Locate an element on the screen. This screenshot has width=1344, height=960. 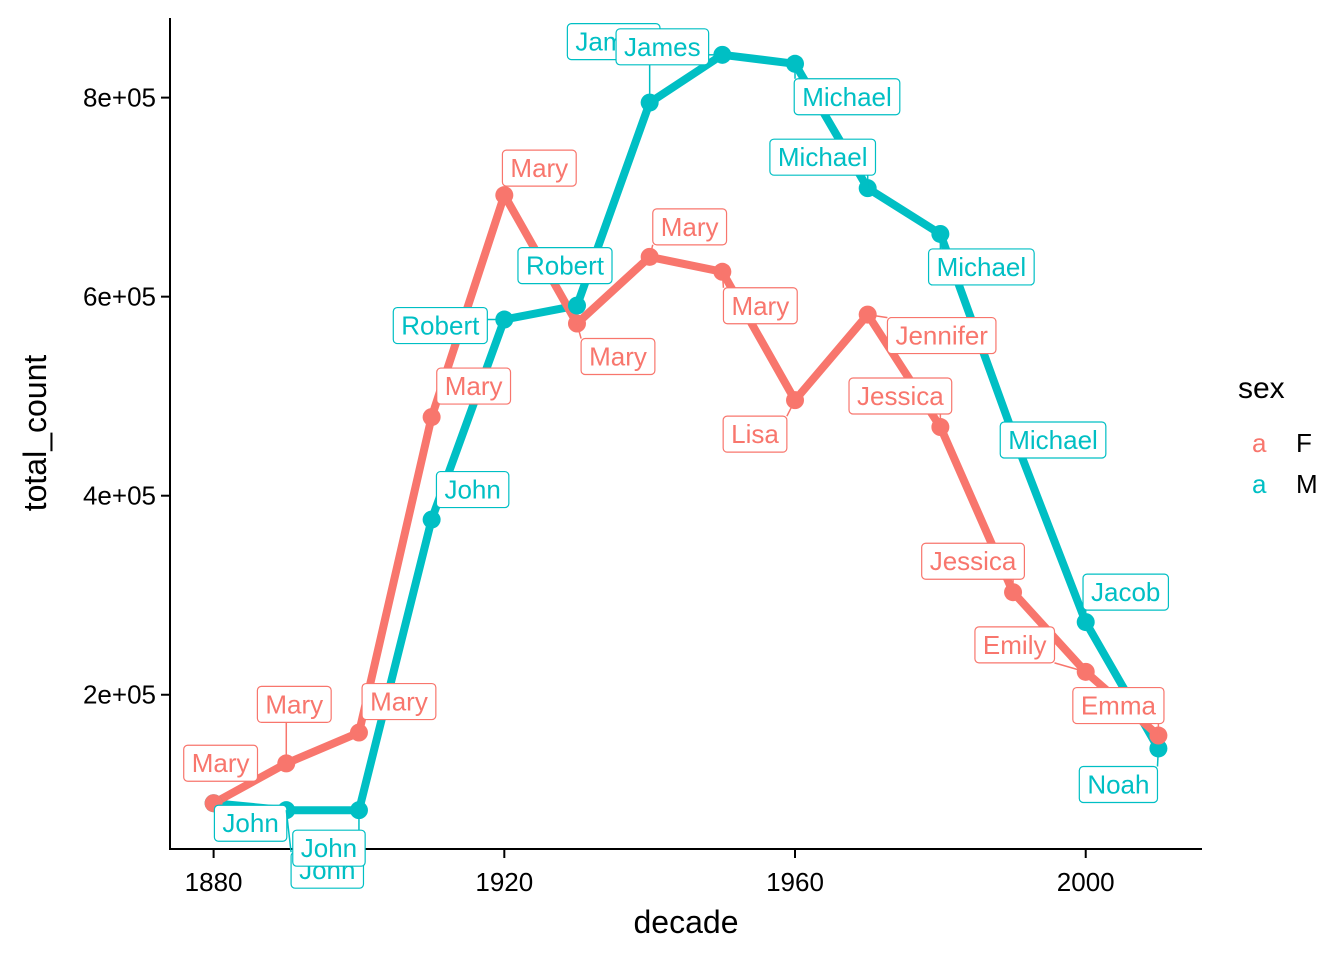
point-label-m-1880: John is located at coordinates (250, 823).